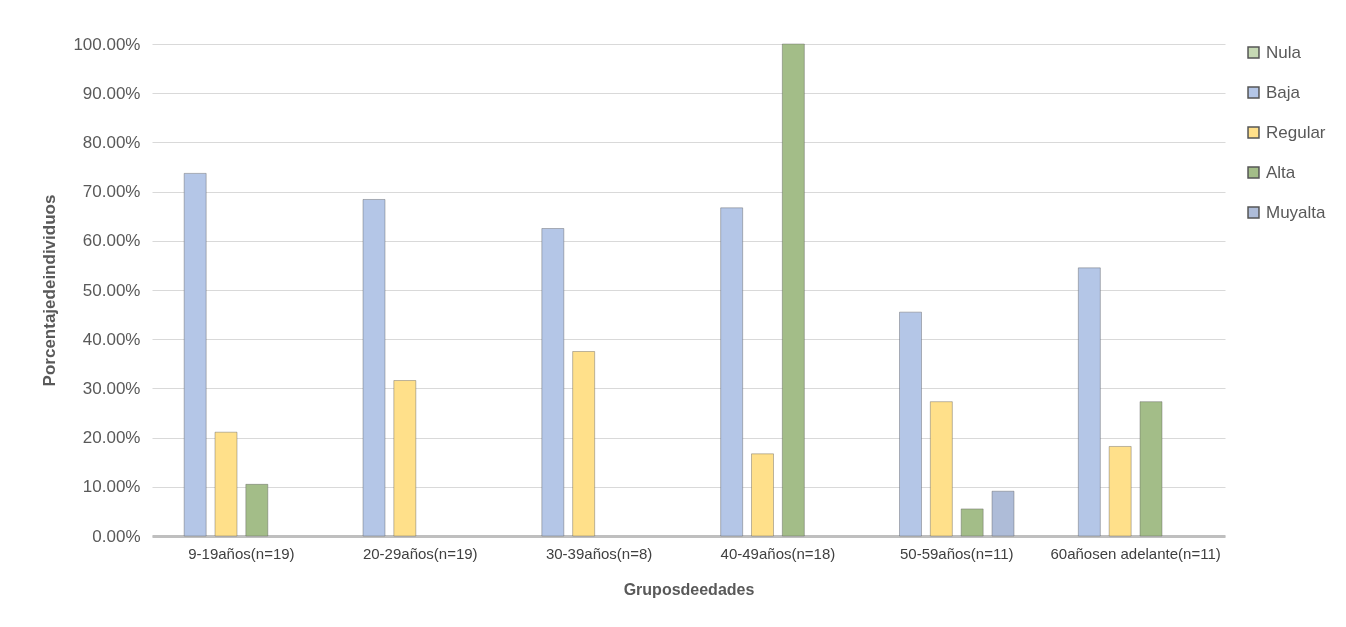 The height and width of the screenshot is (627, 1346). What do you see at coordinates (1296, 212) in the screenshot?
I see `legend-label: Muyalta` at bounding box center [1296, 212].